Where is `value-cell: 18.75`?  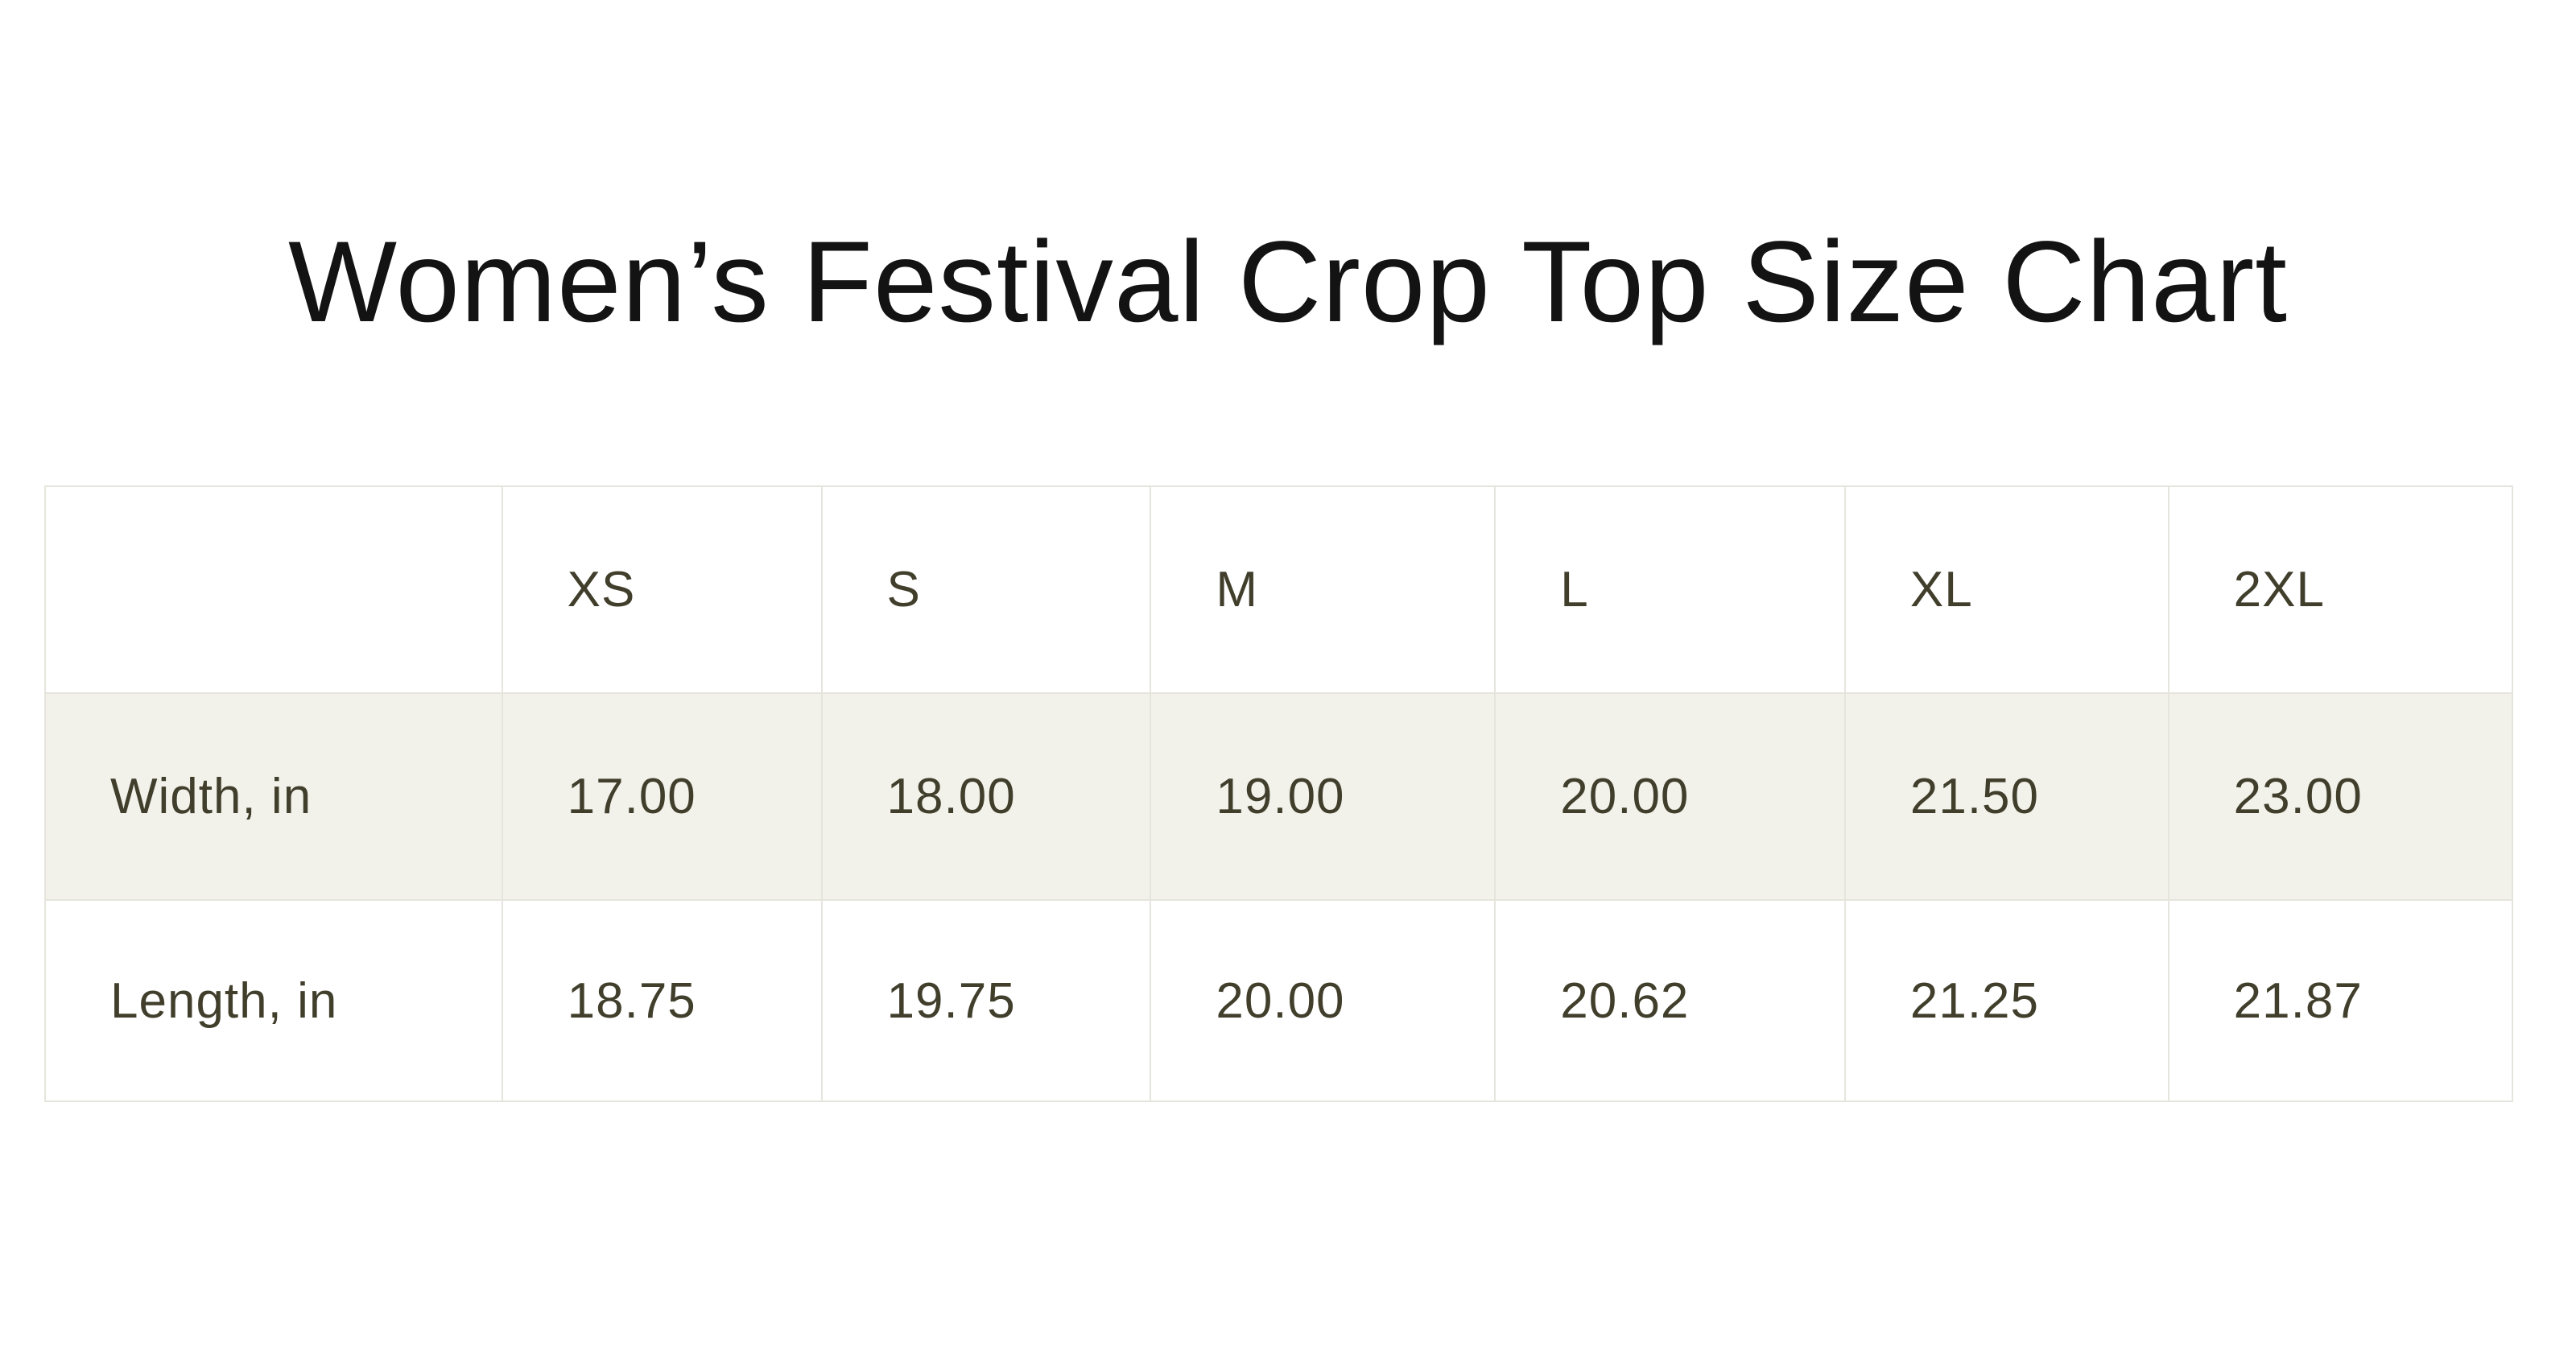
value-cell: 18.75 is located at coordinates (662, 1001).